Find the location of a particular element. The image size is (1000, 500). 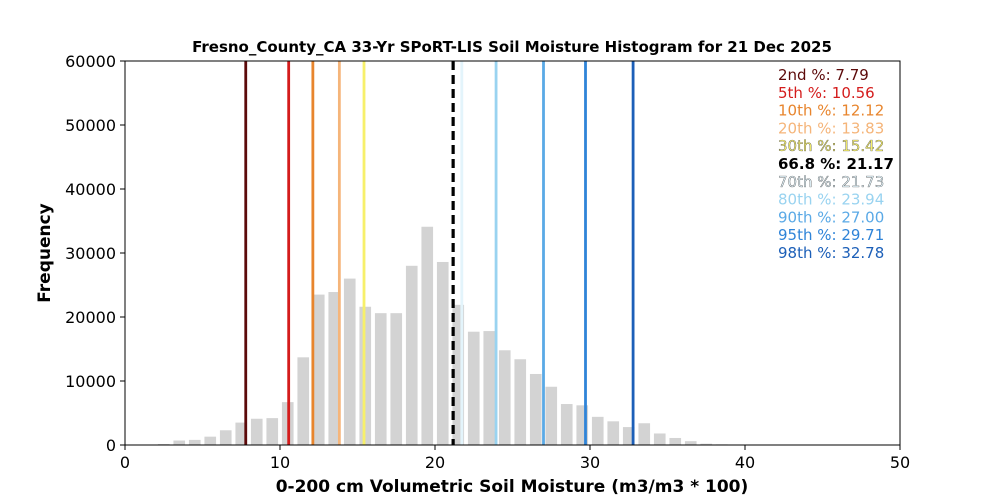

y-tick-label-6: 60000 is located at coordinates (90, 61).